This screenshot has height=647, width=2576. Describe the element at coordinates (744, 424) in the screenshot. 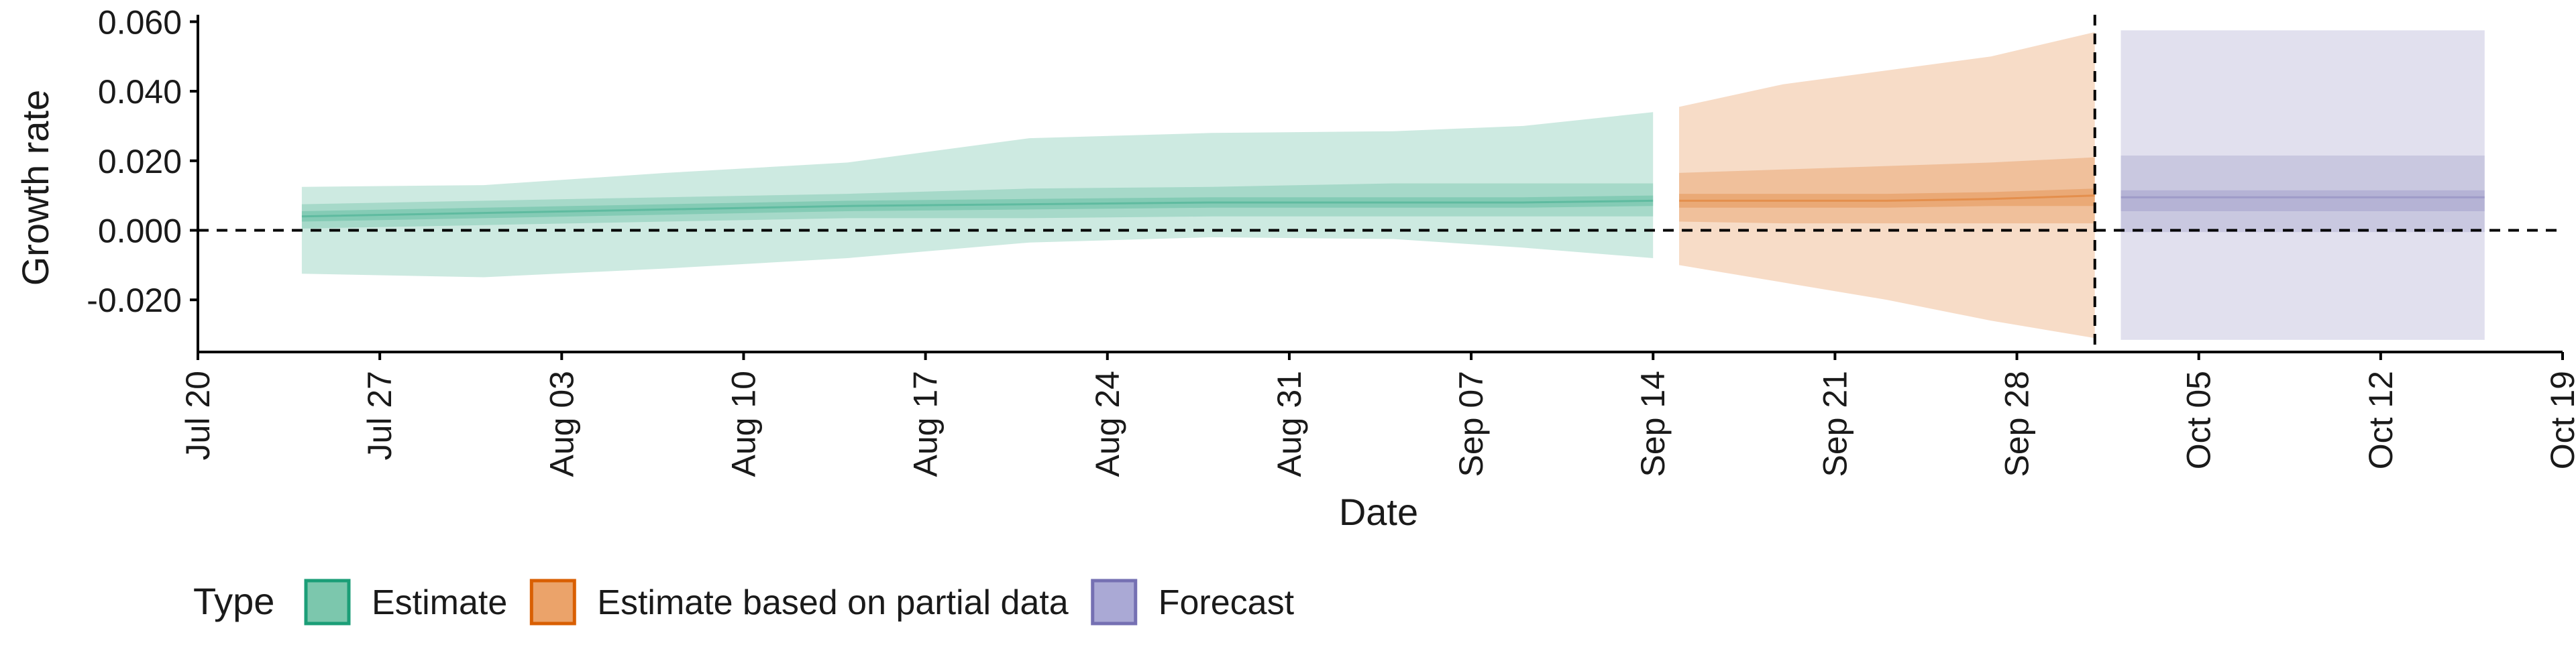

I see `x-tick-label: Aug 10` at that location.